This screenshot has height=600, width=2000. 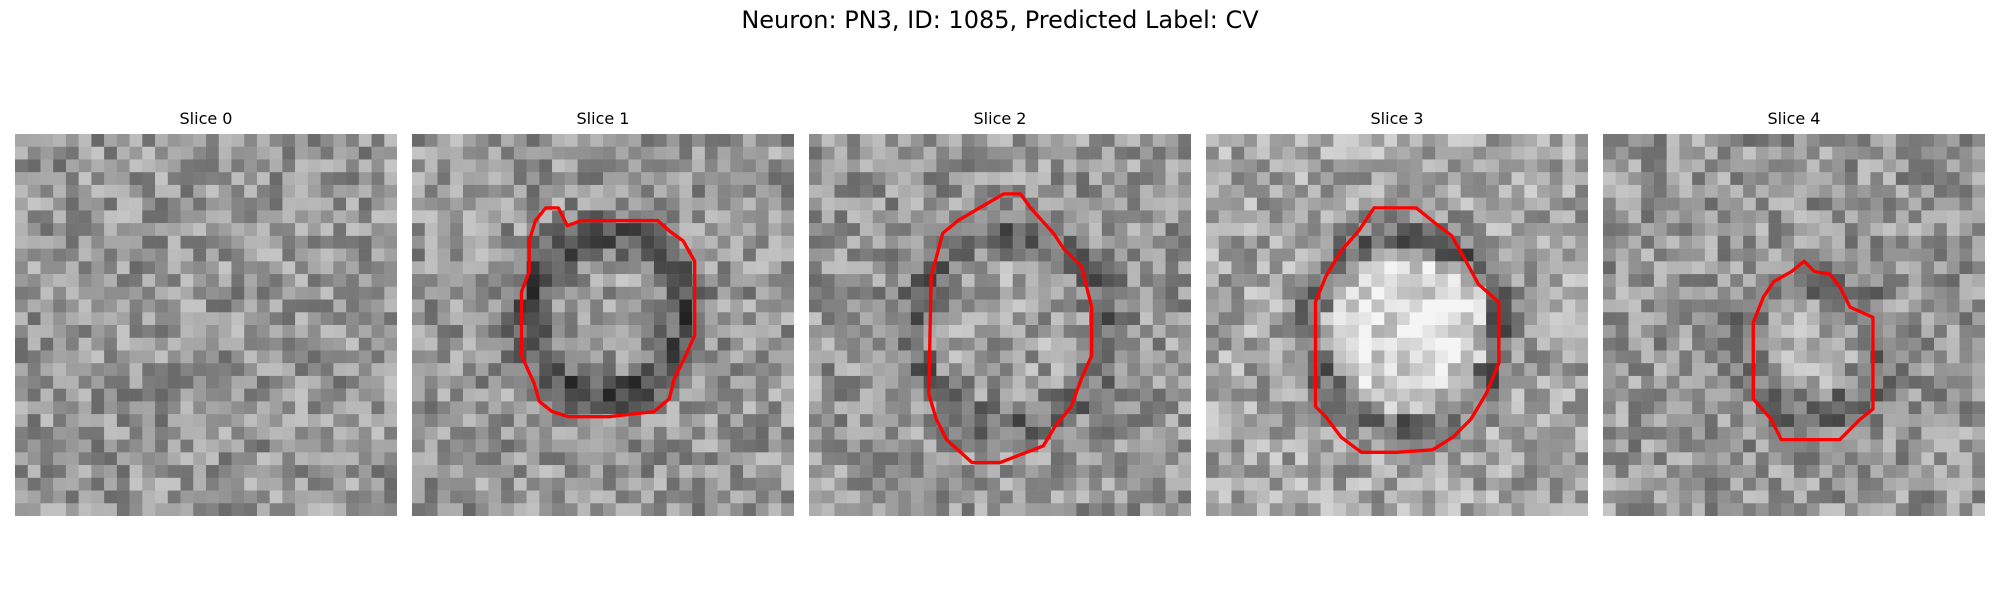 I want to click on slice-panel-4: Slice 4, so click(x=1794, y=312).